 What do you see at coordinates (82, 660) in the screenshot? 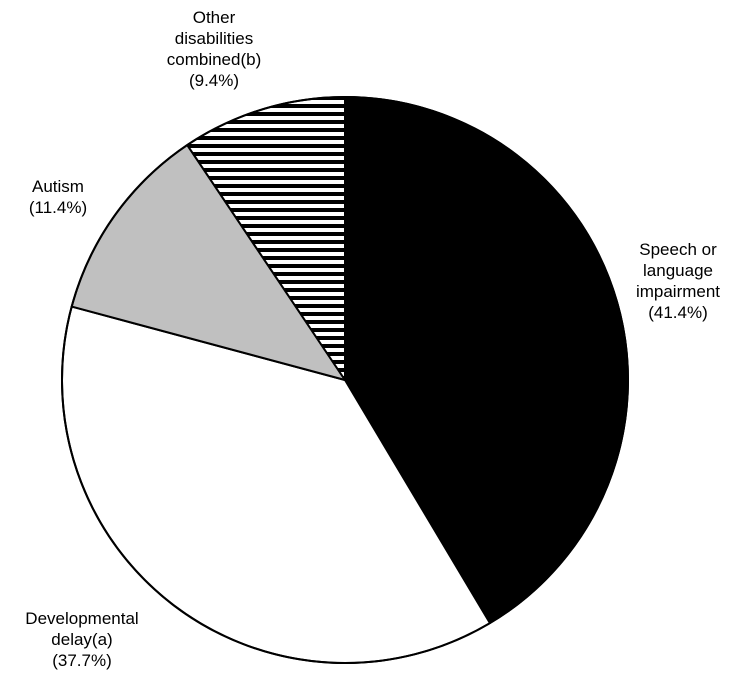
I see `slice-value-label: (37.7%)` at bounding box center [82, 660].